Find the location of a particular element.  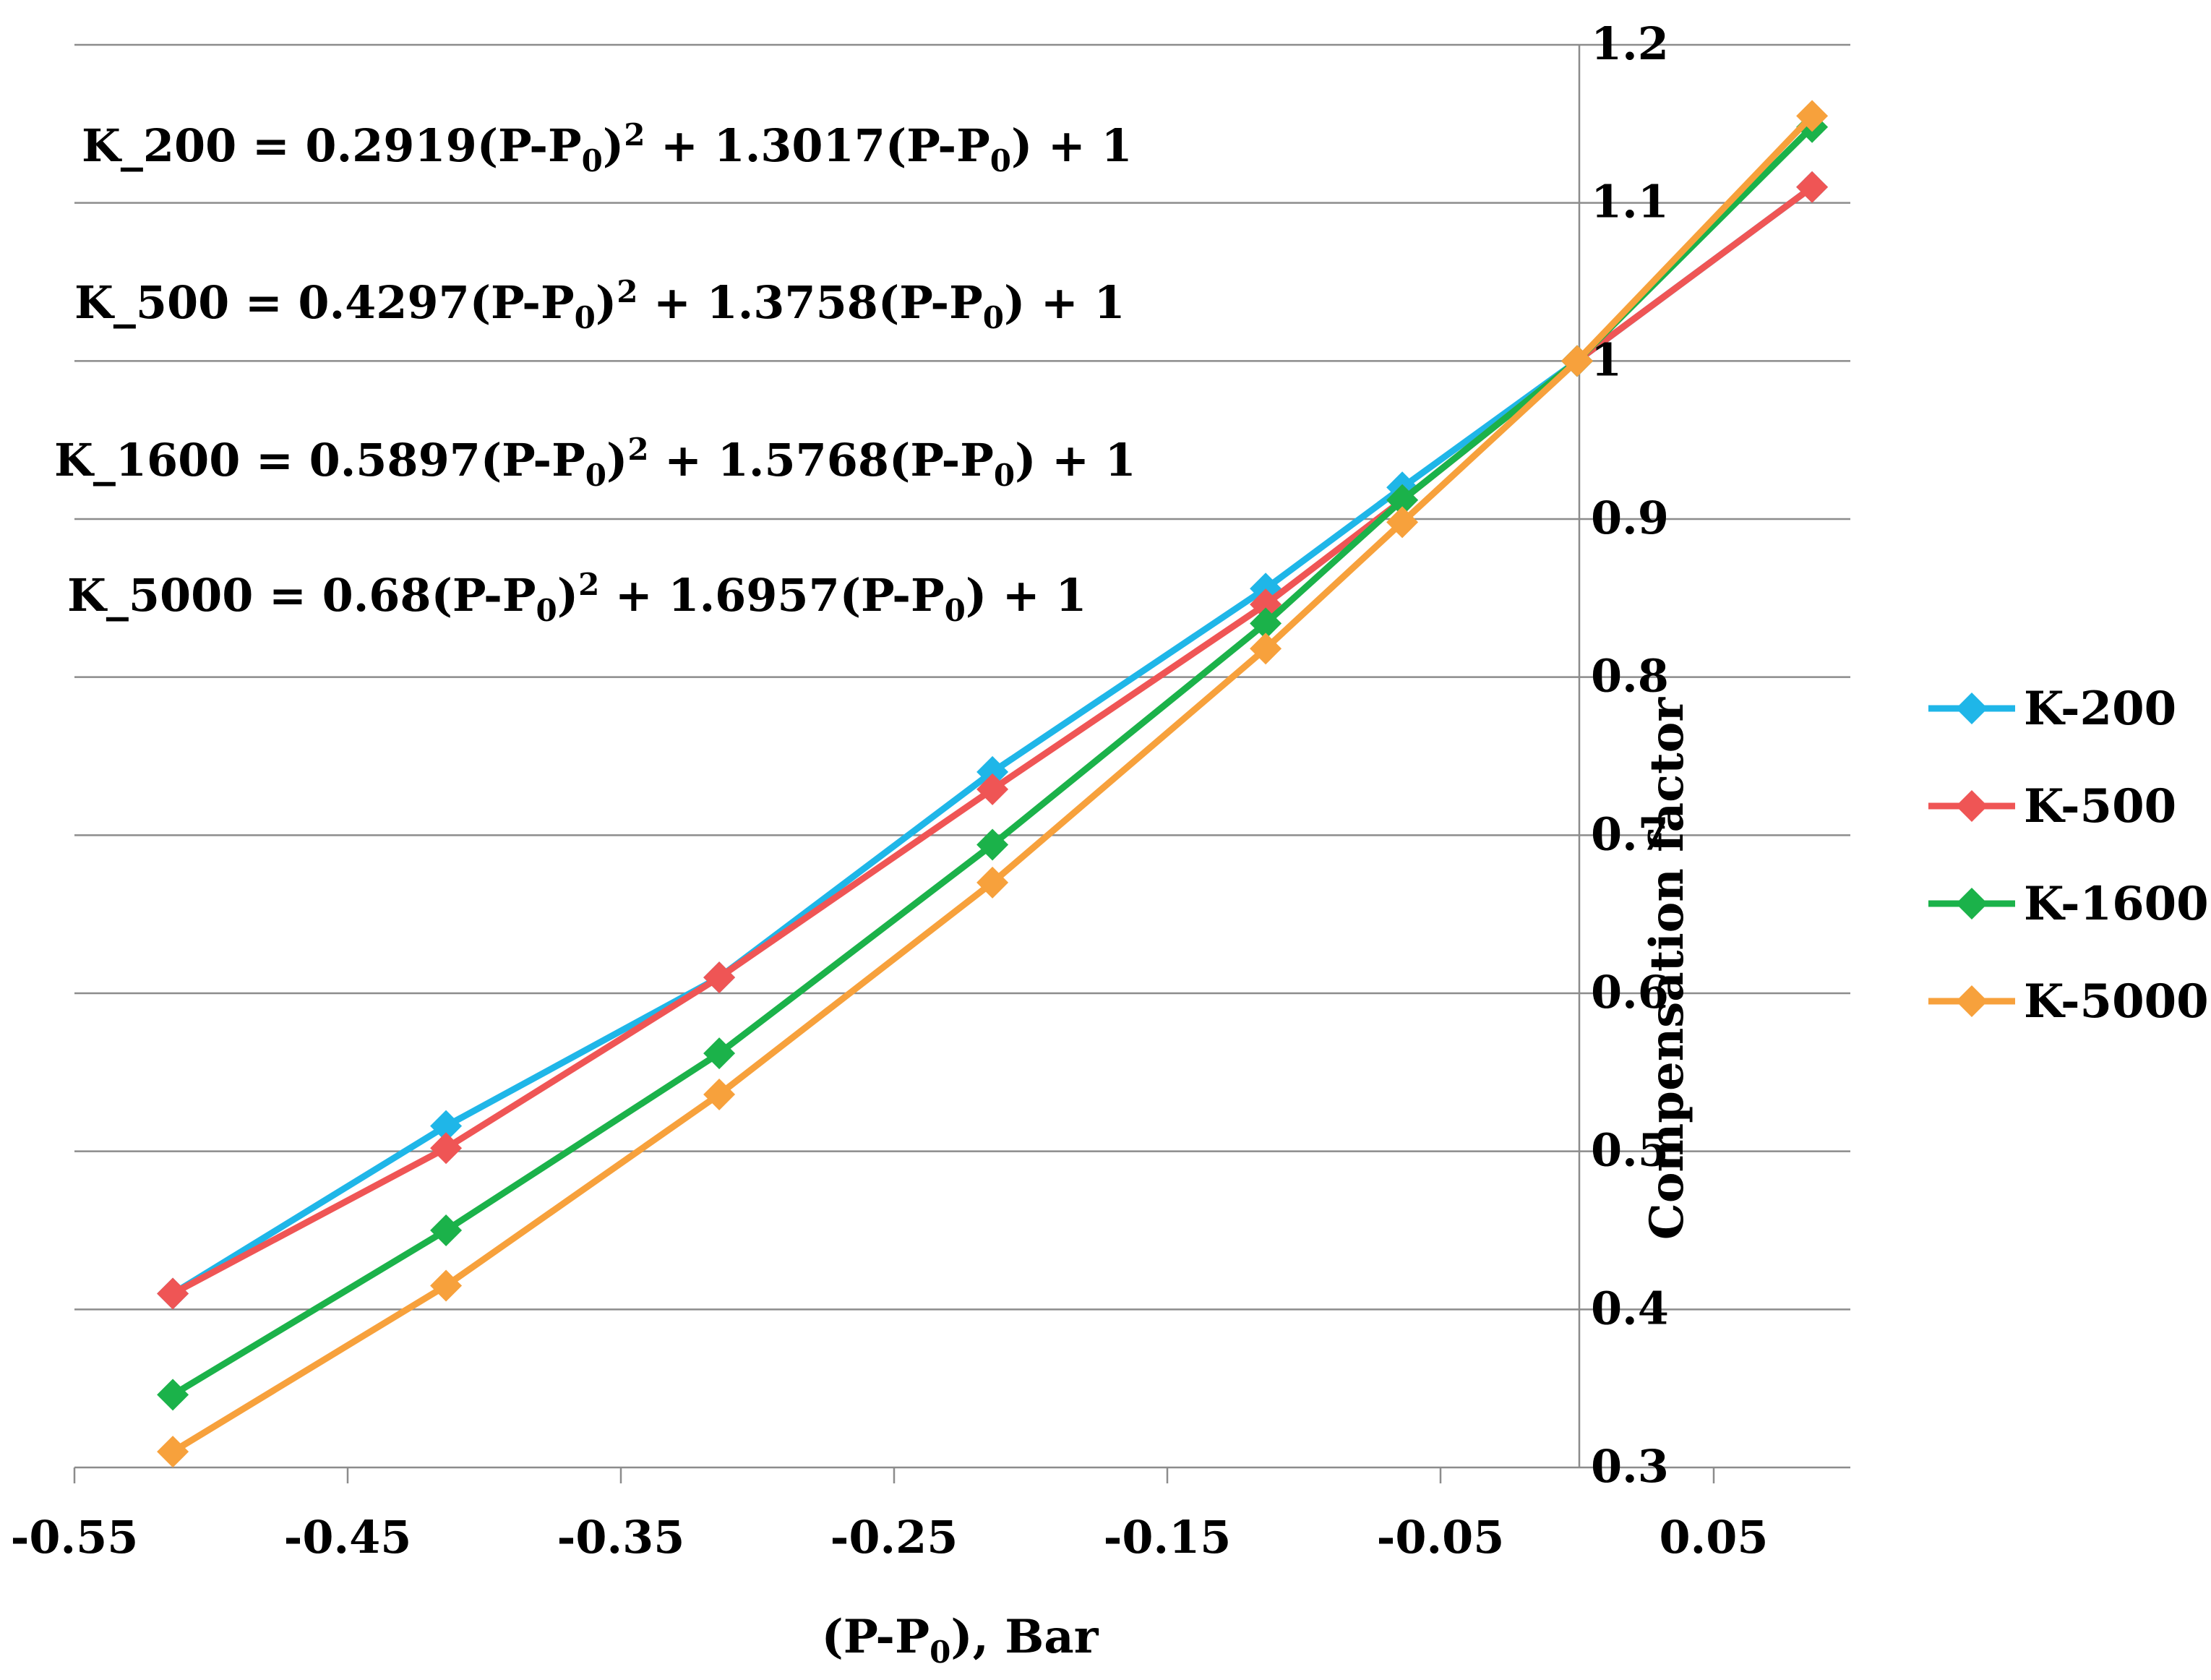

legend-label: K-5000 is located at coordinates (2116, 1001).